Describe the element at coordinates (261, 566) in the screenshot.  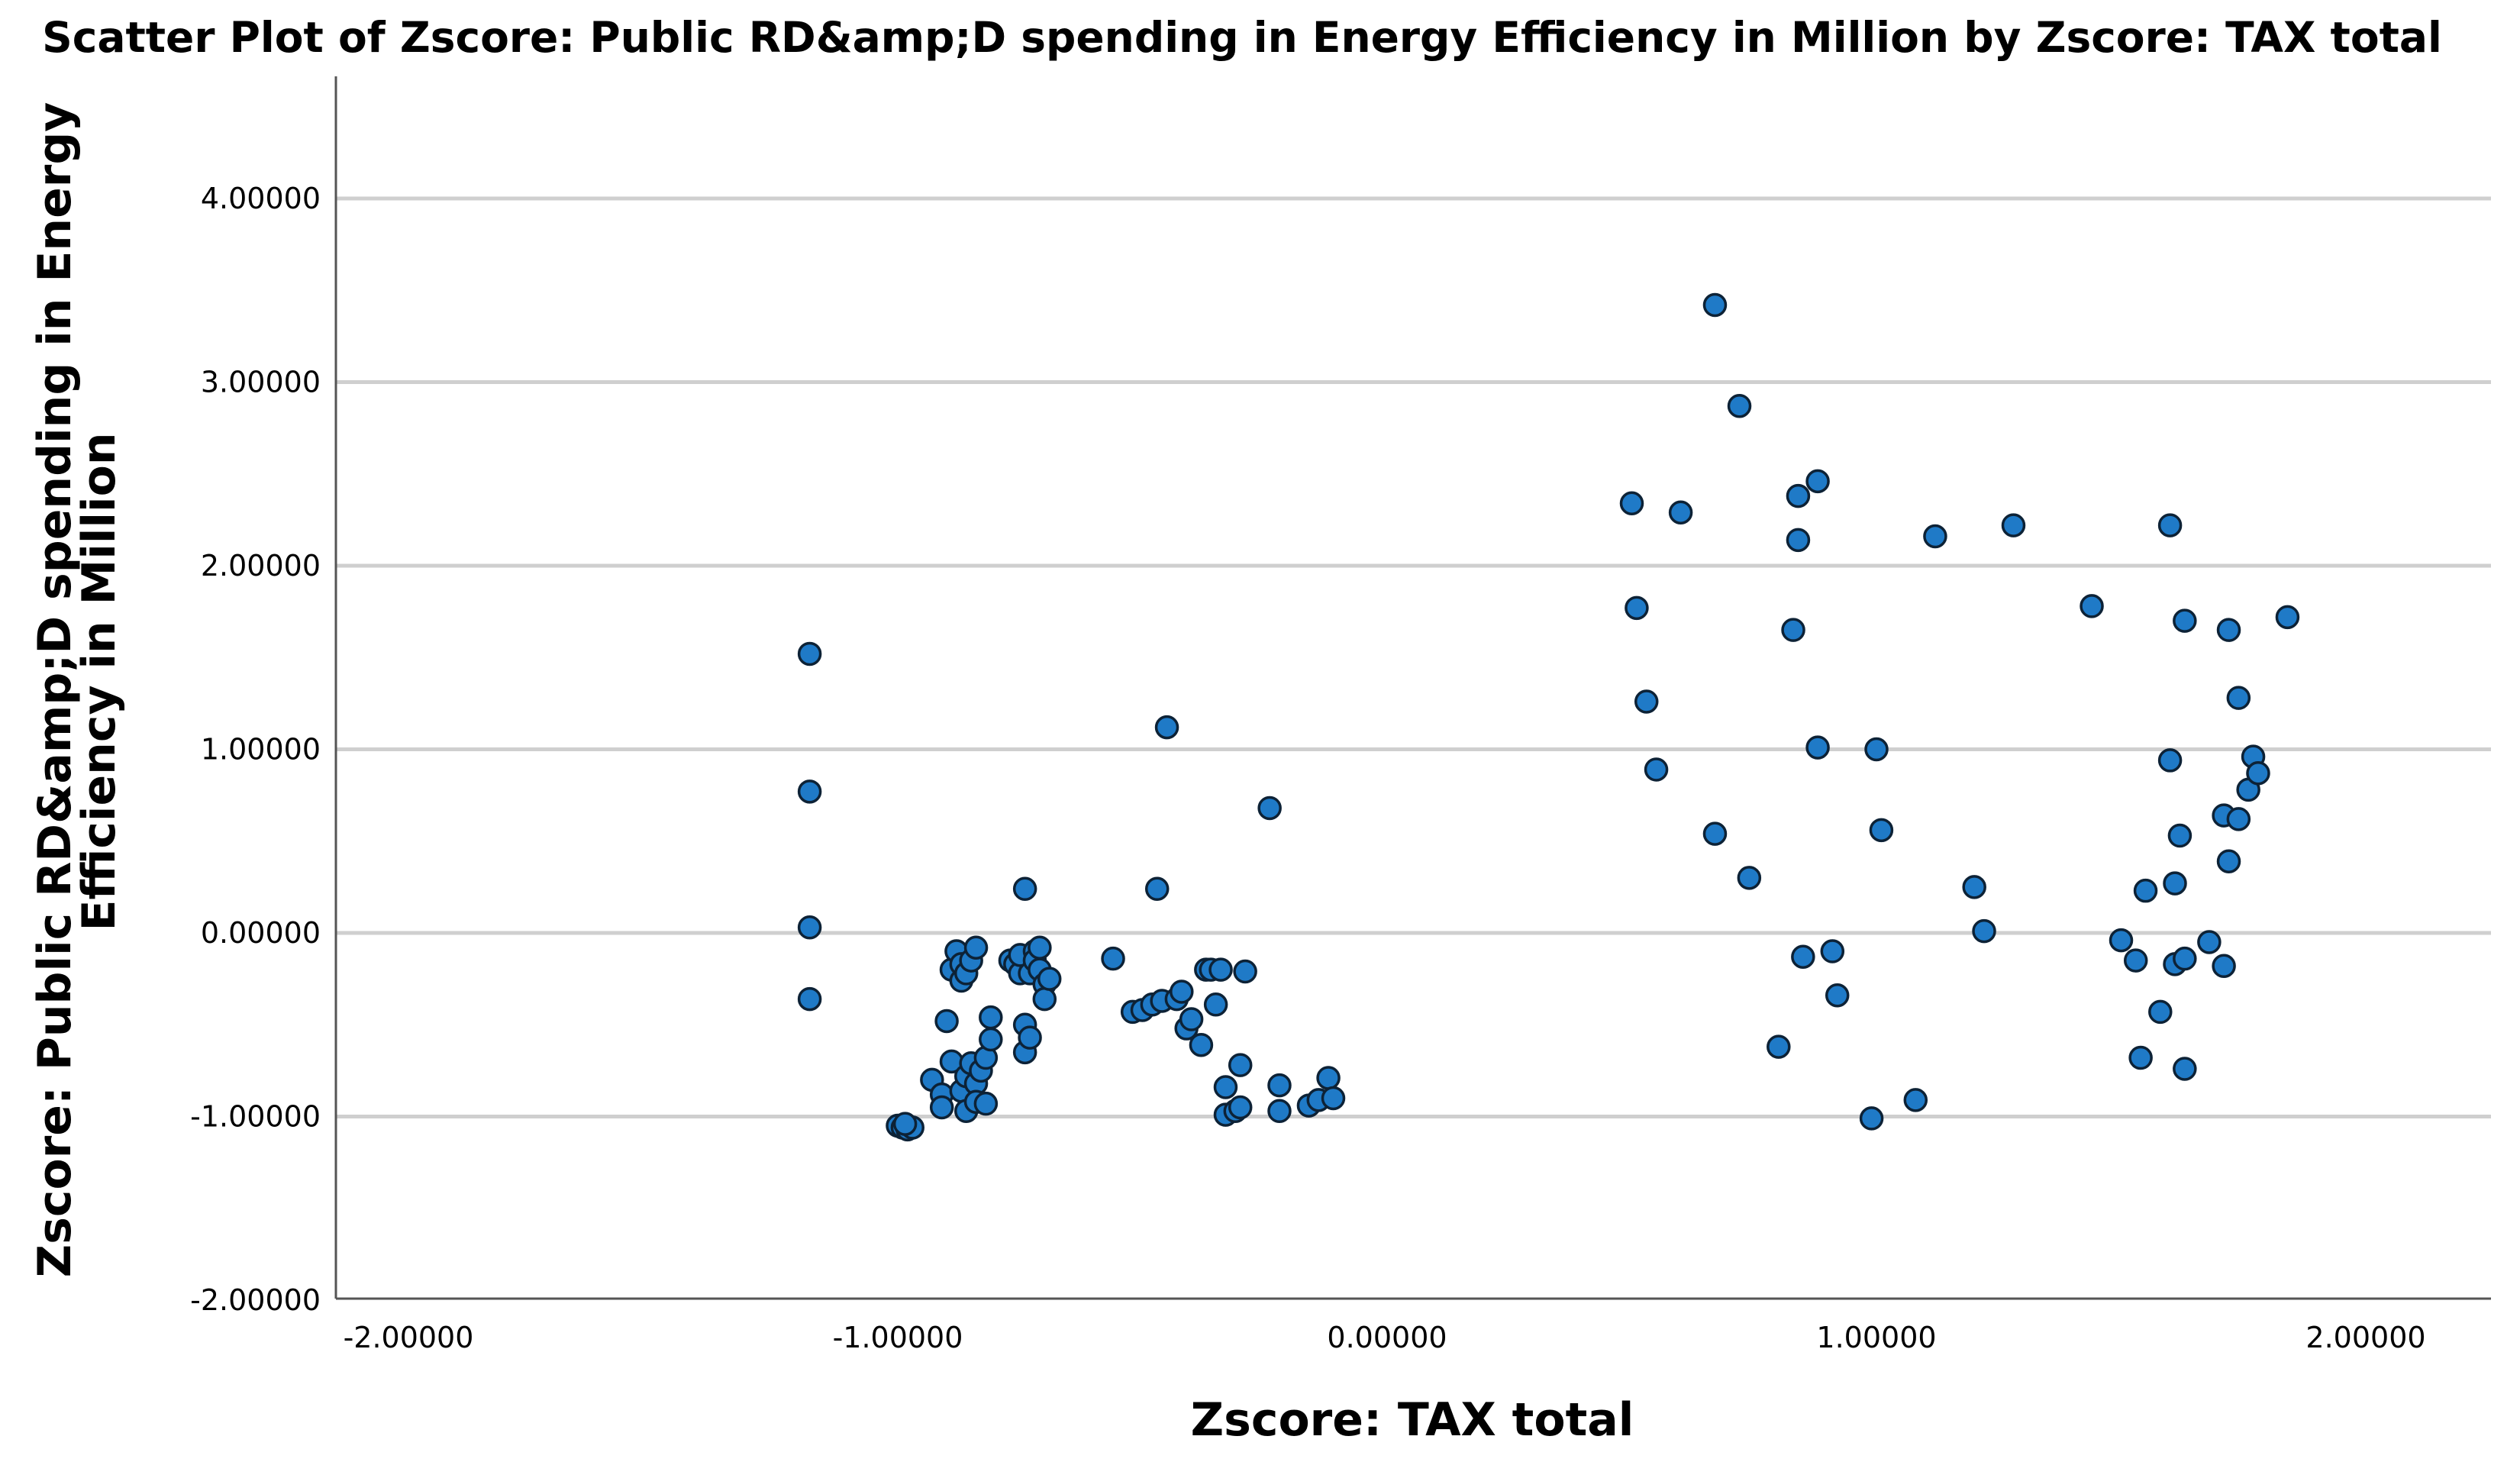
I see `y-tick-label: 2.00000` at that location.